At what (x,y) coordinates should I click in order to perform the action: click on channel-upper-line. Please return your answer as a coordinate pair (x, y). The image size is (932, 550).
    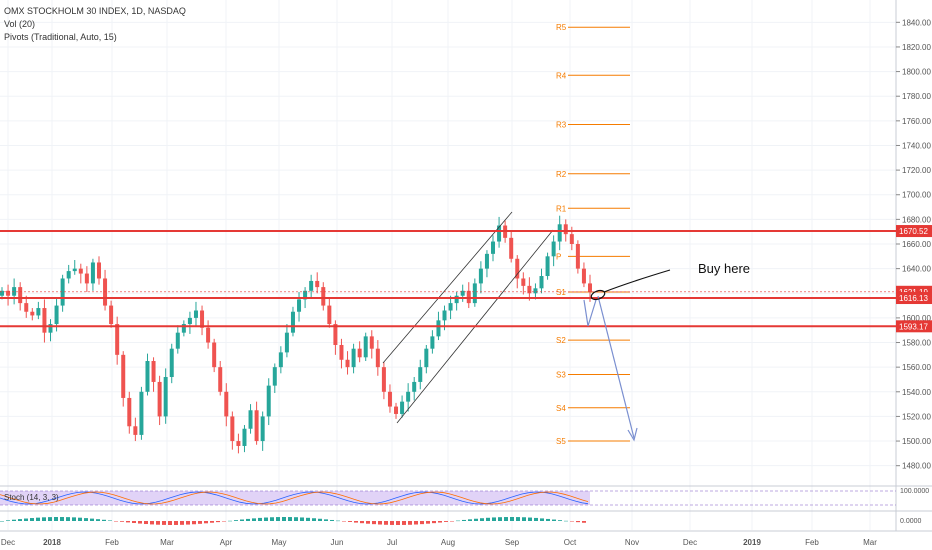
    Looking at the image, I should click on (447, 287).